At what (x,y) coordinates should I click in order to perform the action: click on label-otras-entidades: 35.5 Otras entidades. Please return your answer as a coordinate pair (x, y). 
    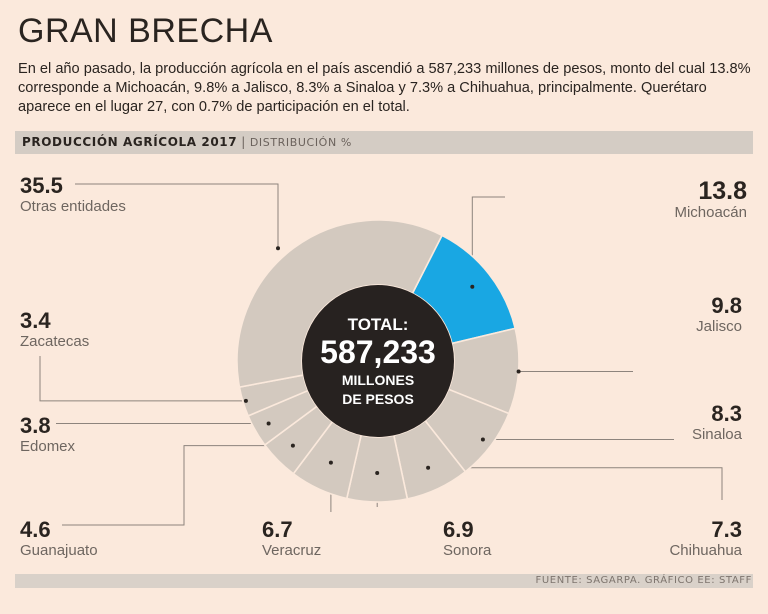
    Looking at the image, I should click on (73, 195).